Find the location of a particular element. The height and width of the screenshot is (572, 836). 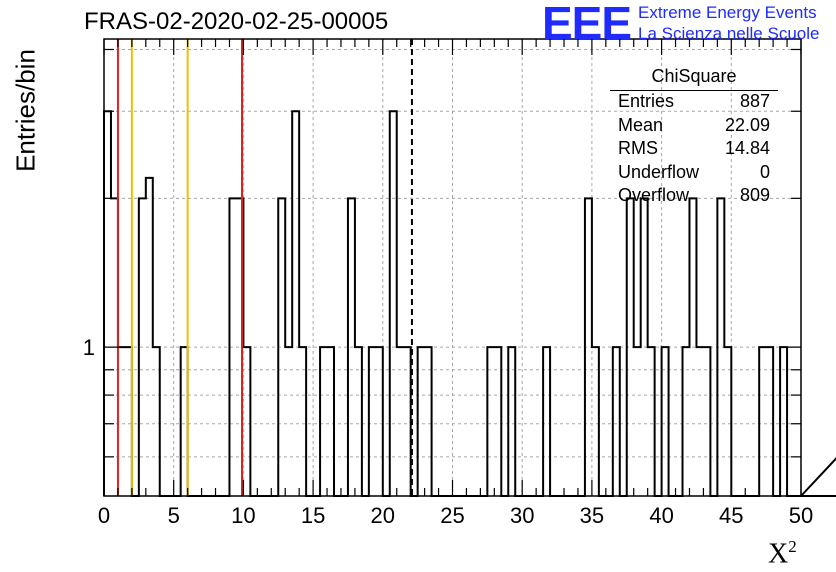

stats-label: Overflow is located at coordinates (654, 195).